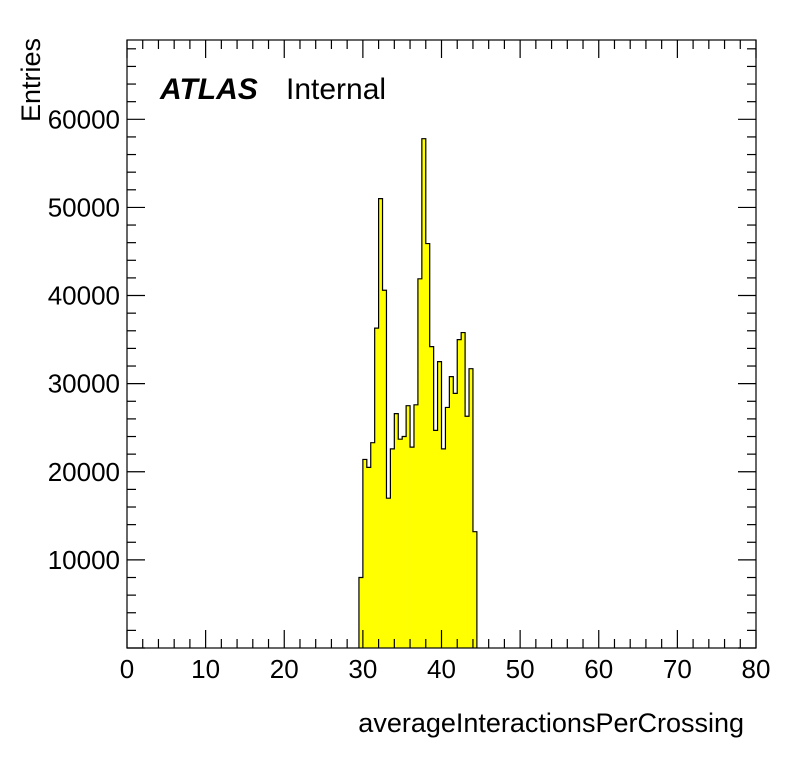  What do you see at coordinates (84, 339) in the screenshot?
I see `y-tick-labels: 10000 20000 30000 40000 50000 60000` at bounding box center [84, 339].